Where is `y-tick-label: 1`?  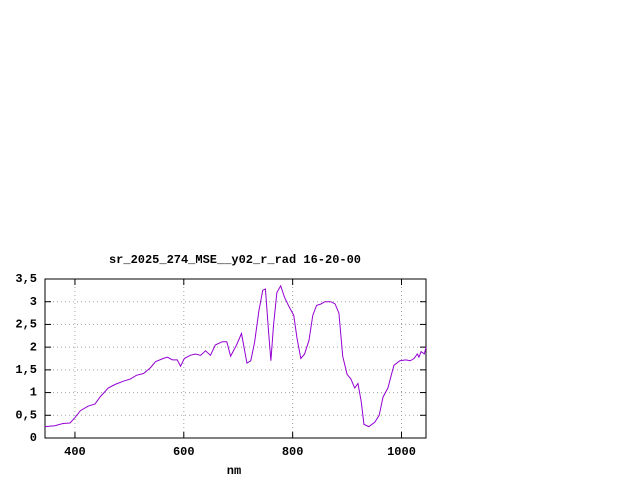 y-tick-label: 1 is located at coordinates (33, 393).